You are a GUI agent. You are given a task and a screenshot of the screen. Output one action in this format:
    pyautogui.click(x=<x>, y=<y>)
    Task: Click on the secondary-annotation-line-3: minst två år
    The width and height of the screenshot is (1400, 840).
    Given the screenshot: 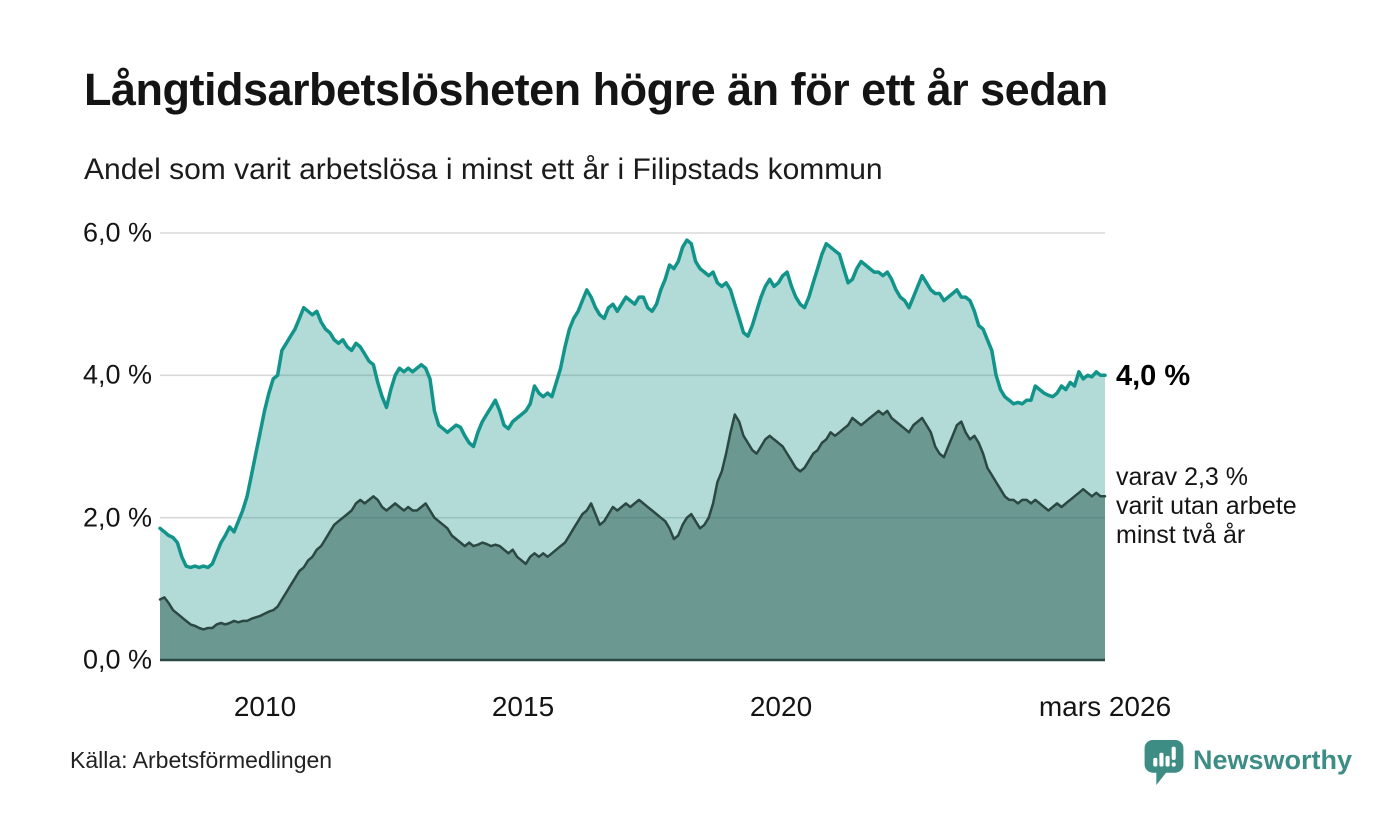 What is the action you would take?
    pyautogui.click(x=1181, y=535)
    